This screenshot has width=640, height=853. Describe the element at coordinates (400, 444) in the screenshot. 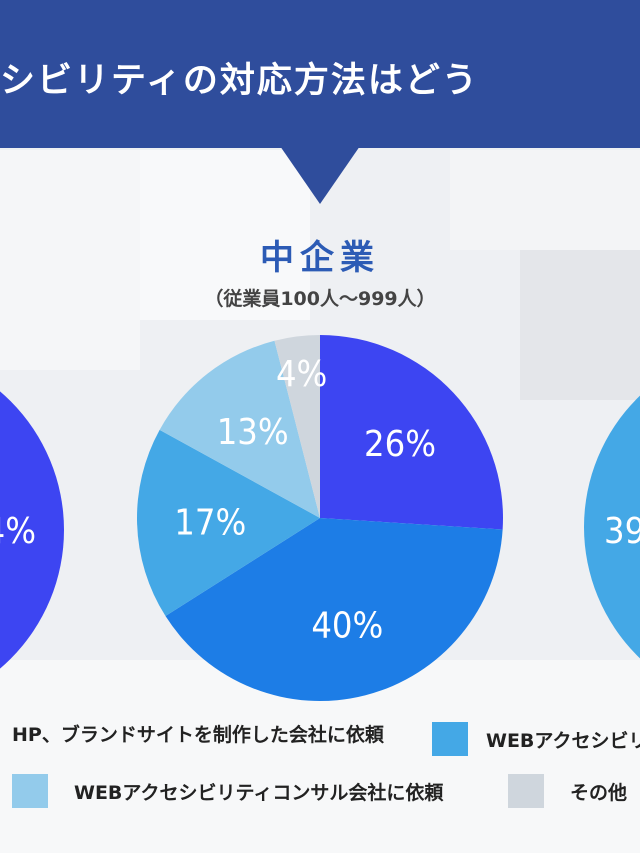

I see `pie-label-0: 26%` at that location.